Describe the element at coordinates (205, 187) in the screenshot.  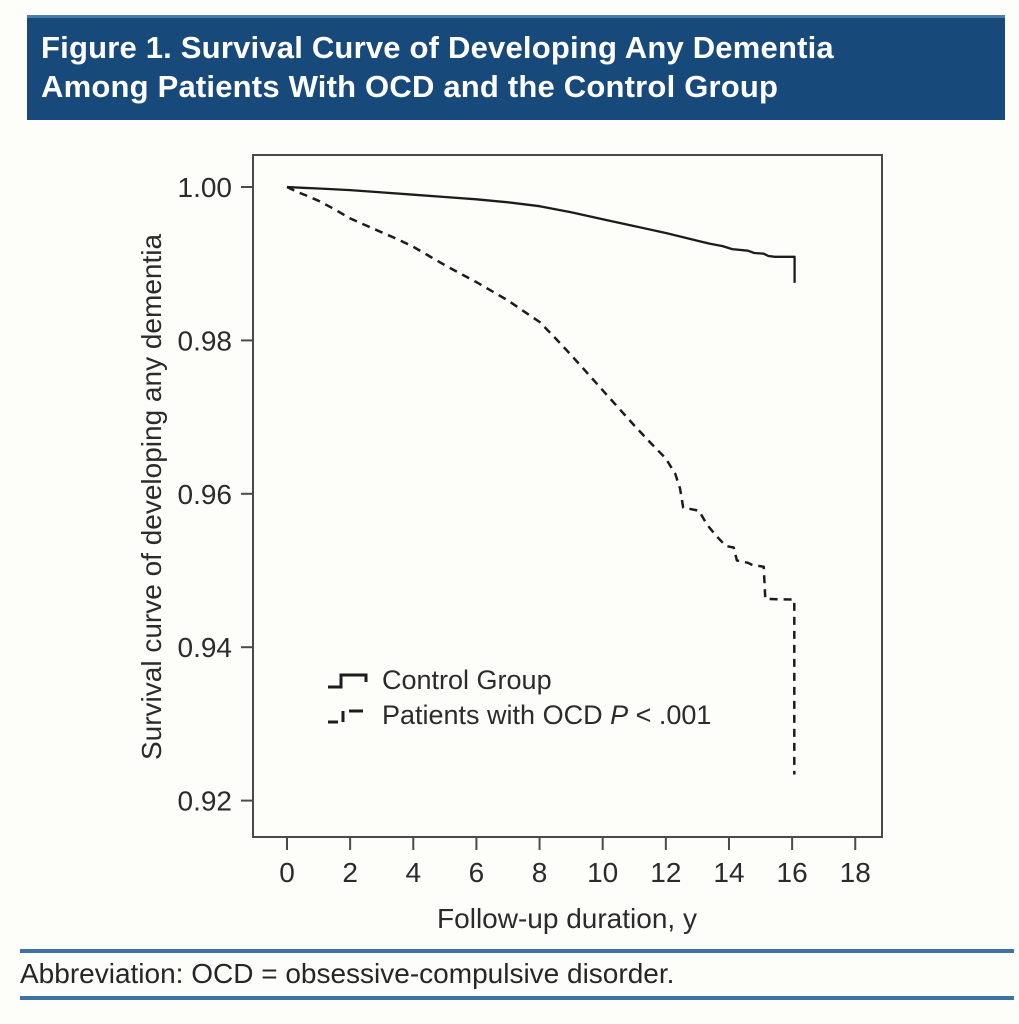
I see `y-tick-label: 1.00` at that location.